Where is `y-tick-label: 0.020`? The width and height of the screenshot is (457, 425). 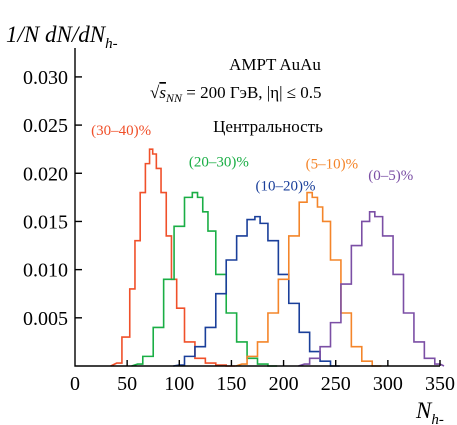
y-tick-label: 0.020 is located at coordinates (45, 174).